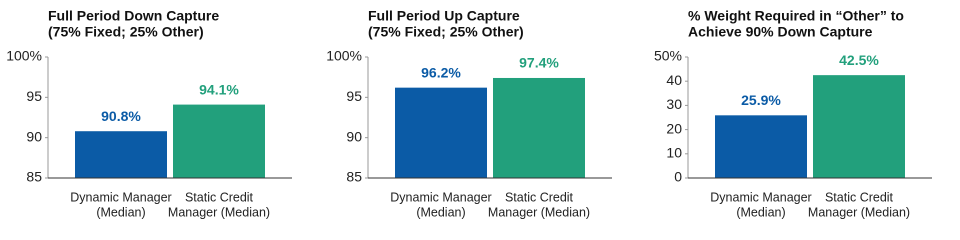 Image resolution: width=960 pixels, height=240 pixels. Describe the element at coordinates (674, 104) in the screenshot. I see `y-tick-label: 30` at that location.